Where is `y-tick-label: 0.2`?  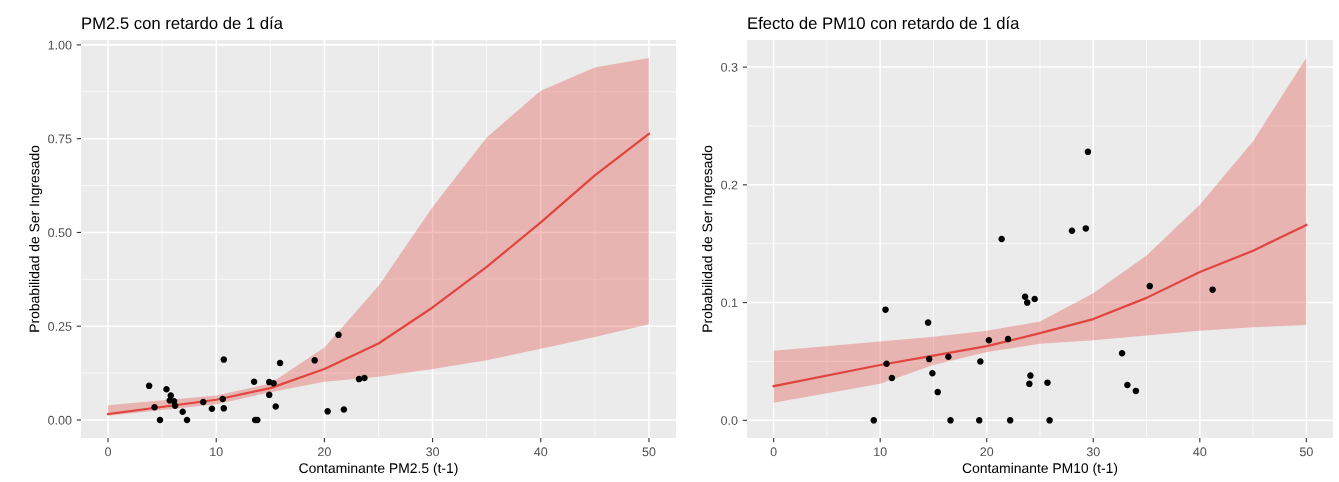
y-tick-label: 0.2 is located at coordinates (729, 185).